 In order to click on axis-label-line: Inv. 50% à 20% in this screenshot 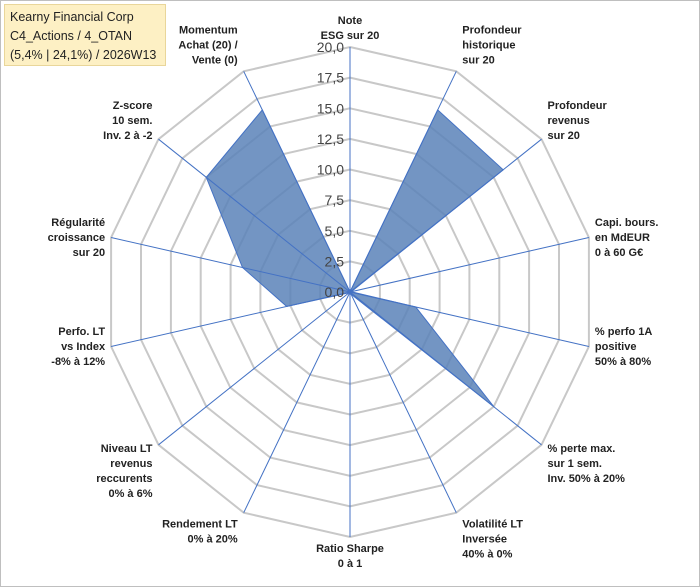, I will do `click(587, 479)`.